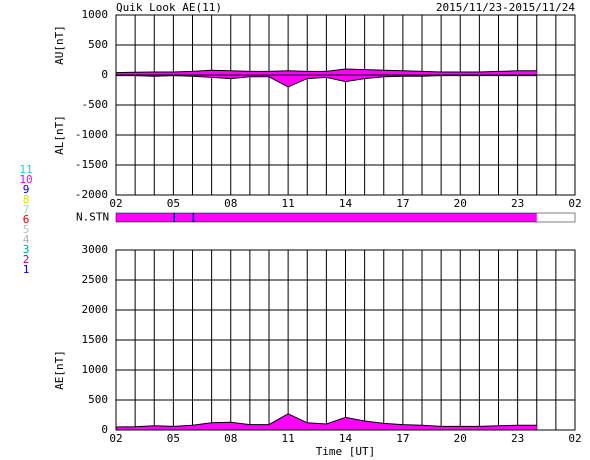 The height and width of the screenshot is (460, 590). I want to click on legend-entry: 4, so click(26, 239).